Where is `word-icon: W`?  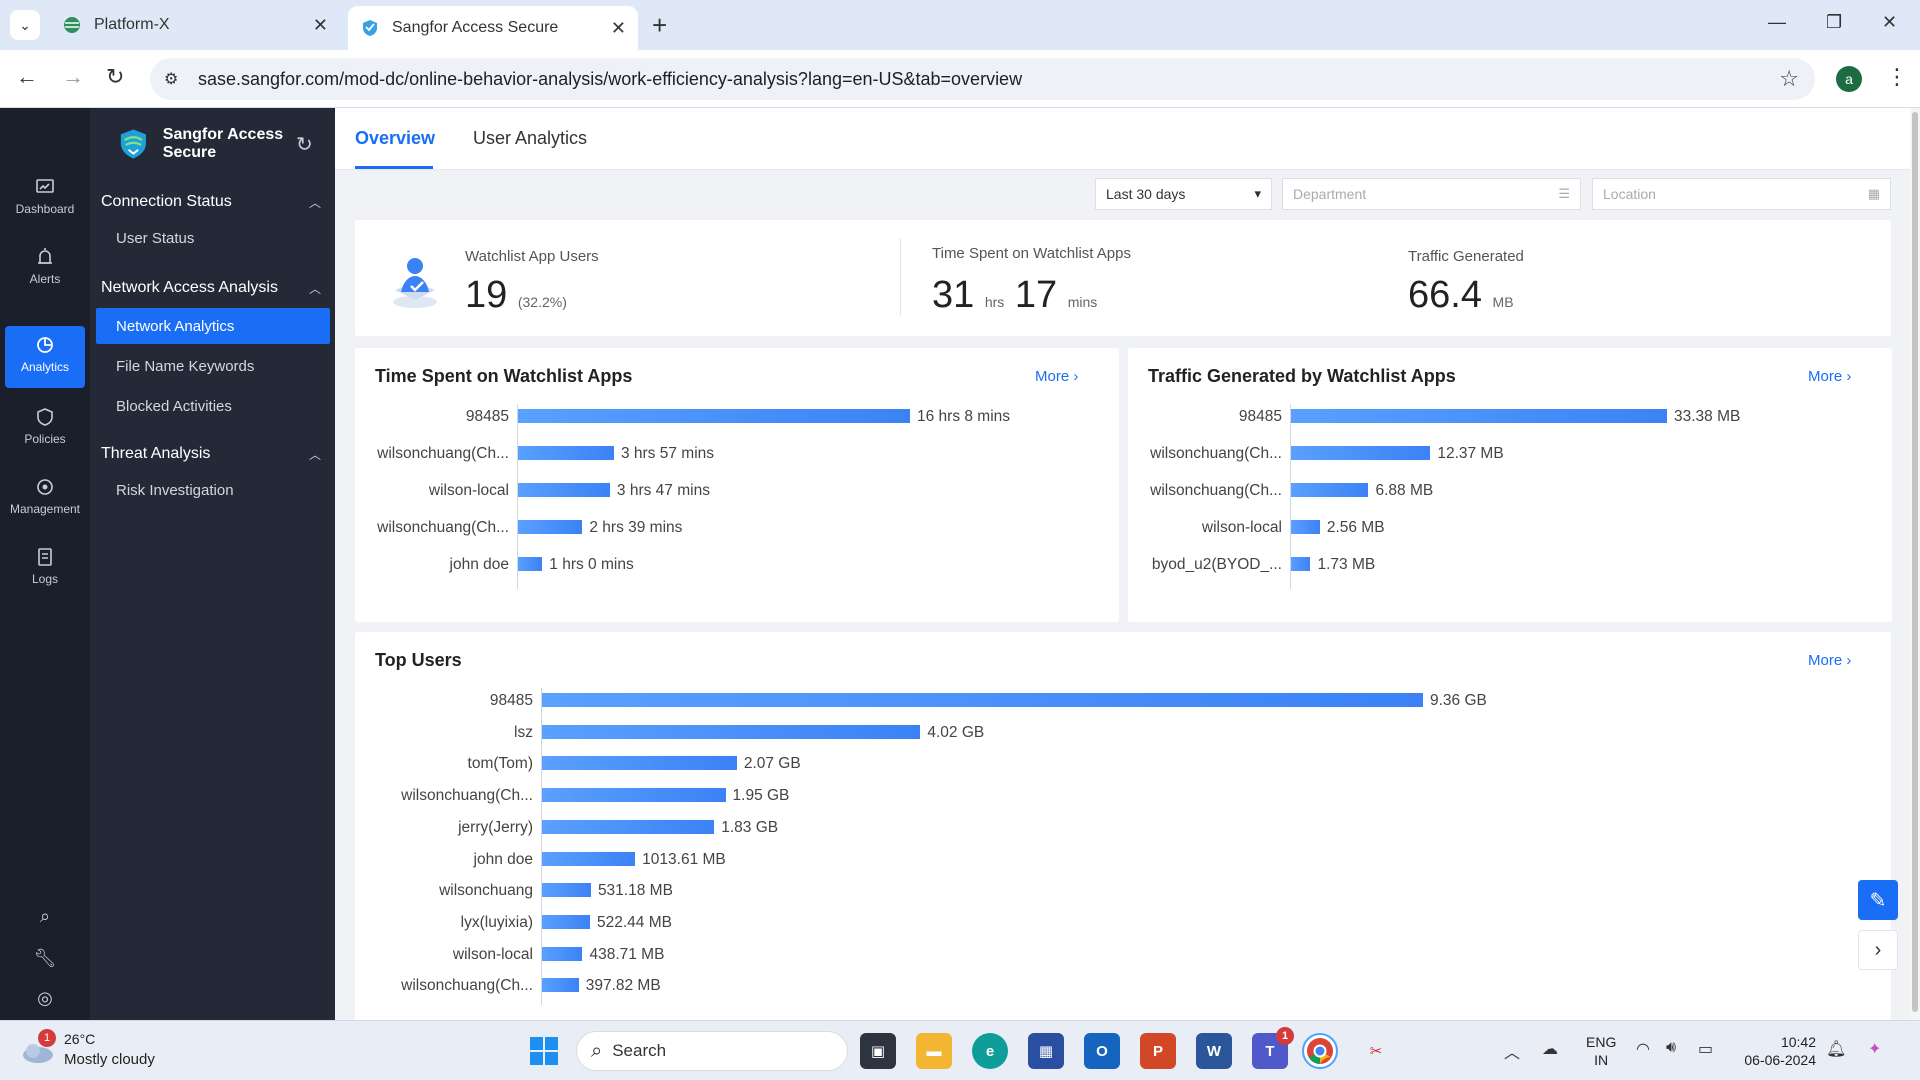
word-icon: W is located at coordinates (1214, 1051).